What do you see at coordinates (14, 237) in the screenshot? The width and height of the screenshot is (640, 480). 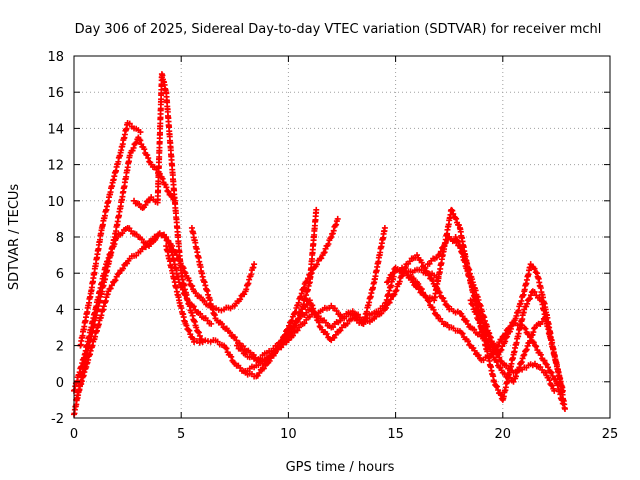 I see `y-axis-label: SDTVAR / TECUs` at bounding box center [14, 237].